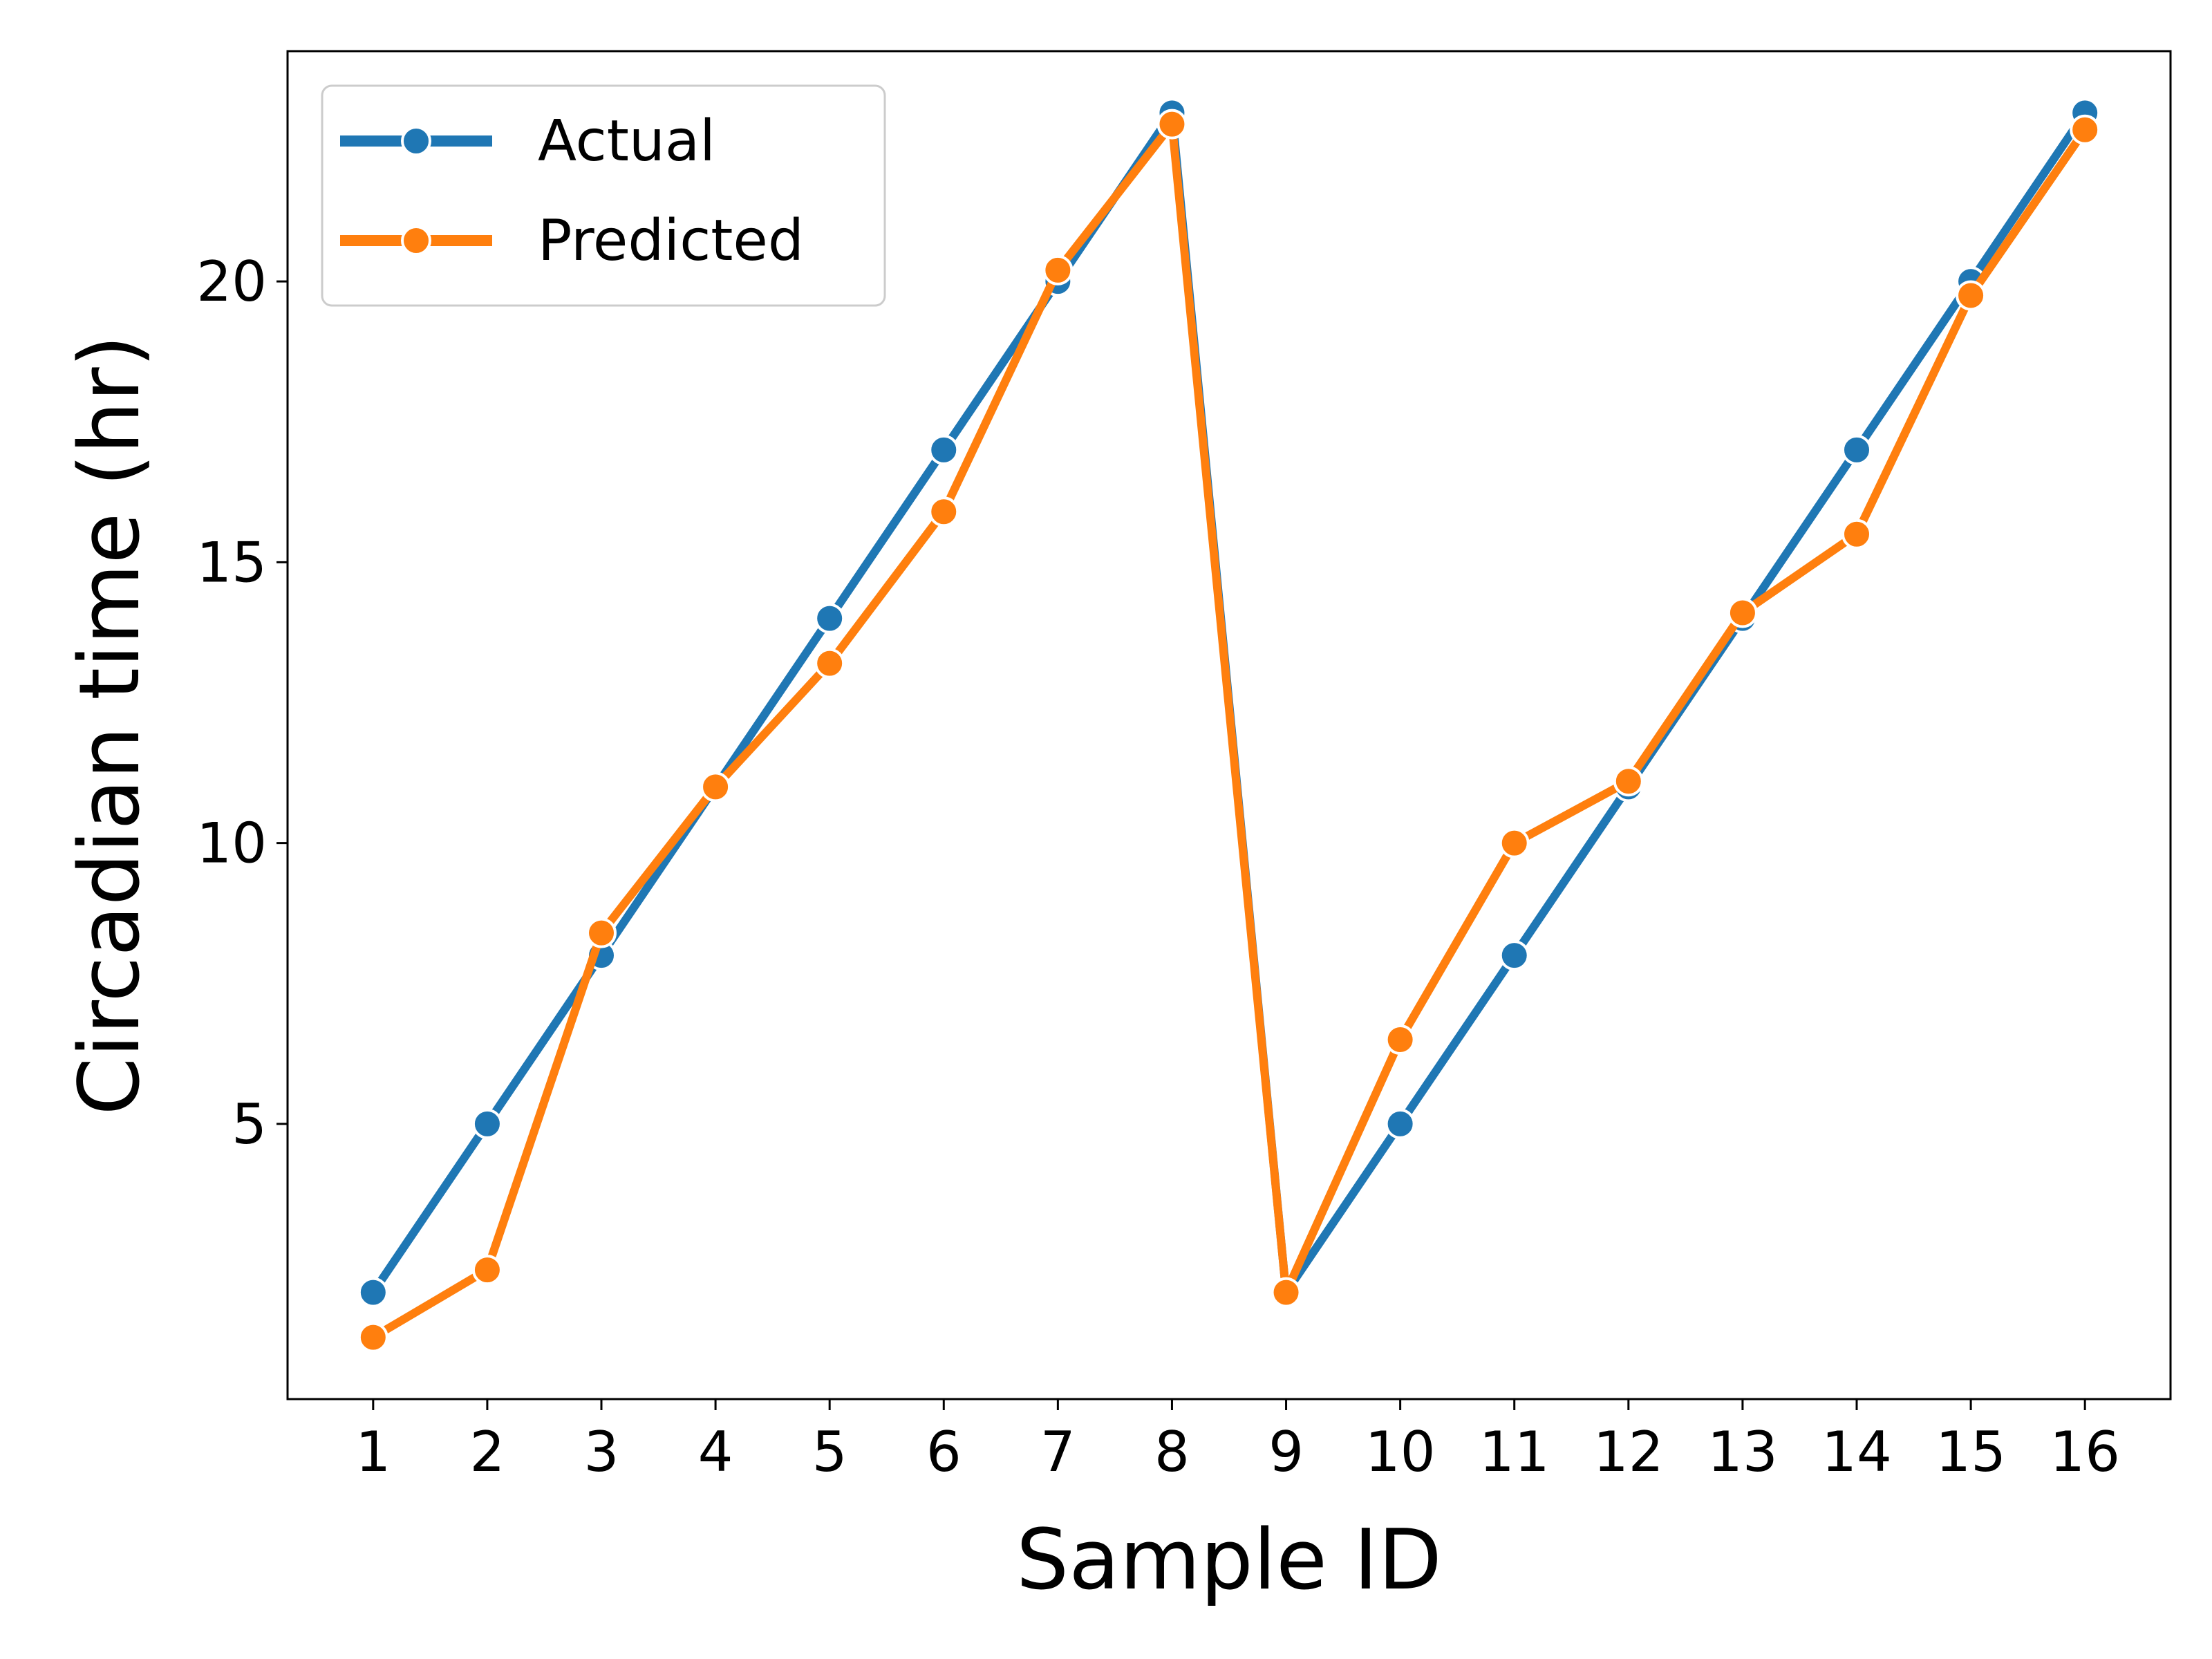 The image size is (2212, 1659). Describe the element at coordinates (716, 1452) in the screenshot. I see `x-tick-label: 4` at that location.